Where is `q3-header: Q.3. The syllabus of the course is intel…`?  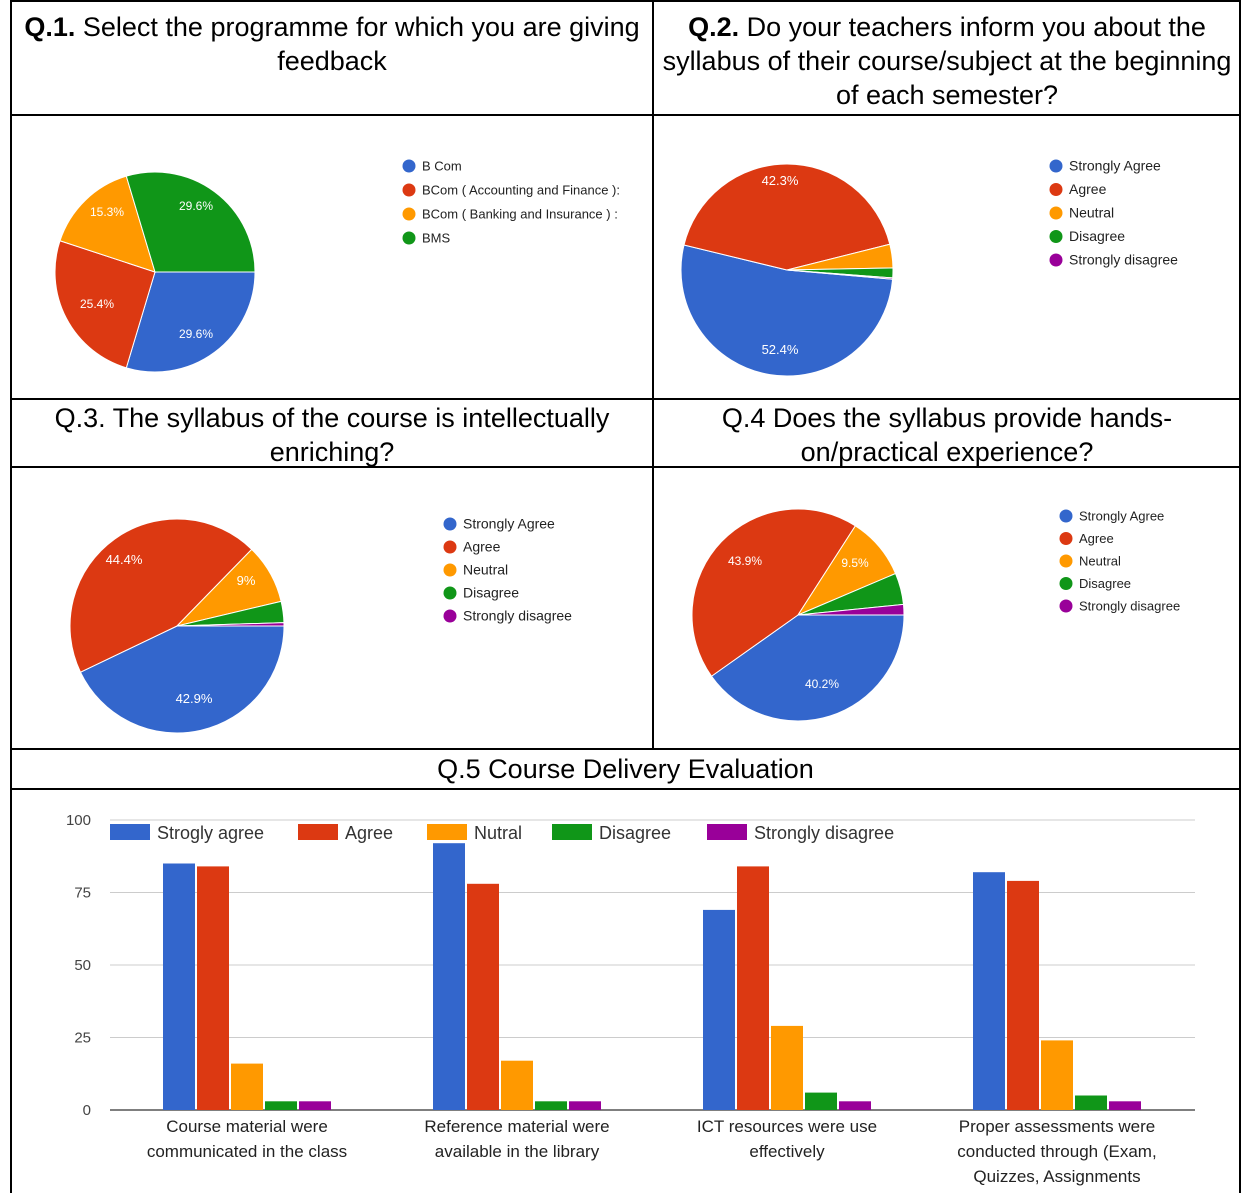 q3-header: Q.3. The syllabus of the course is intel… is located at coordinates (332, 435).